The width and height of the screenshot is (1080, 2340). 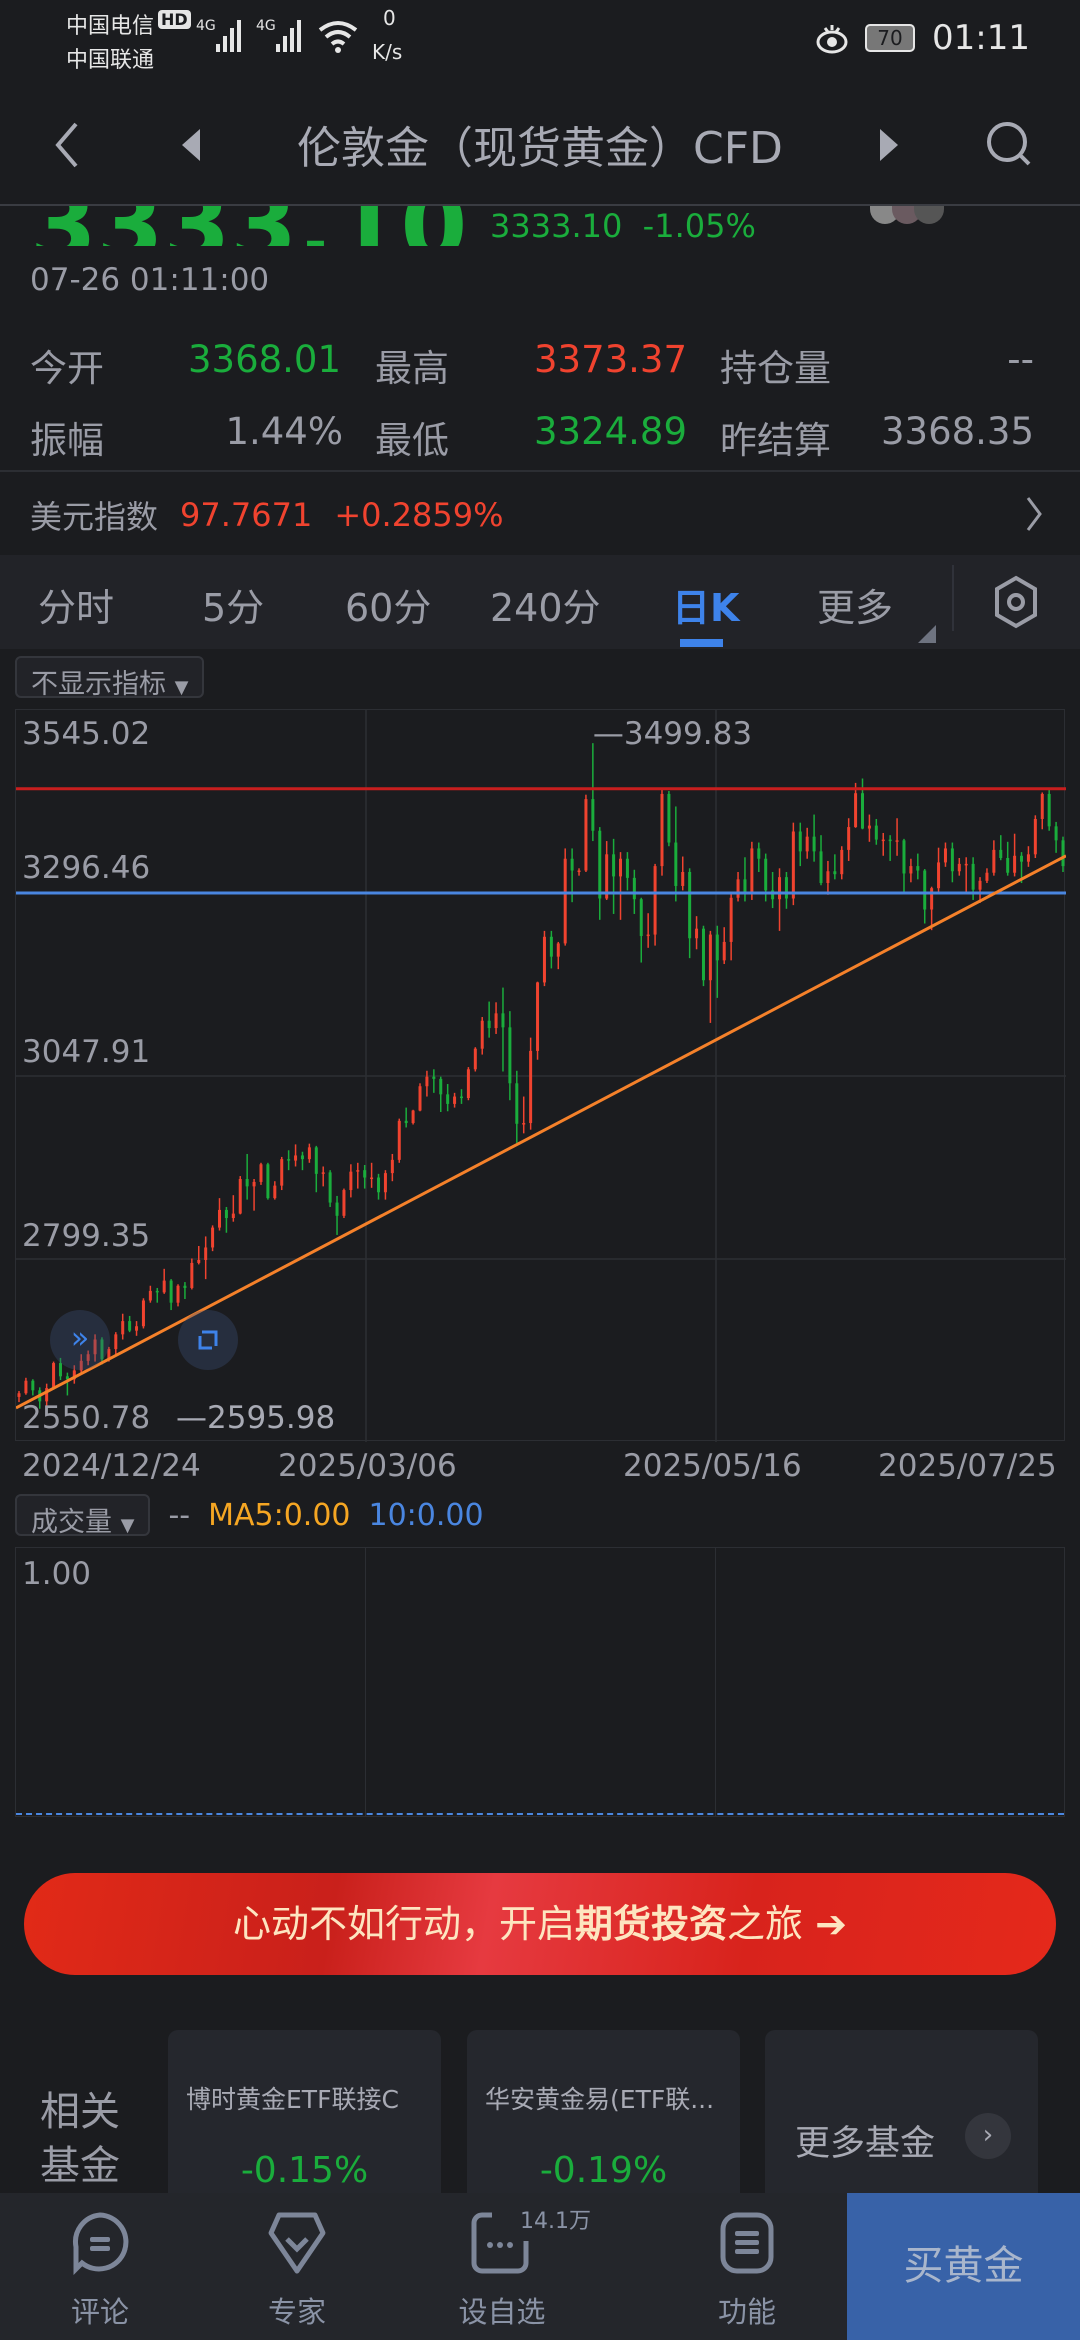 What do you see at coordinates (706, 608) in the screenshot?
I see `tab-daily-k: 日K` at bounding box center [706, 608].